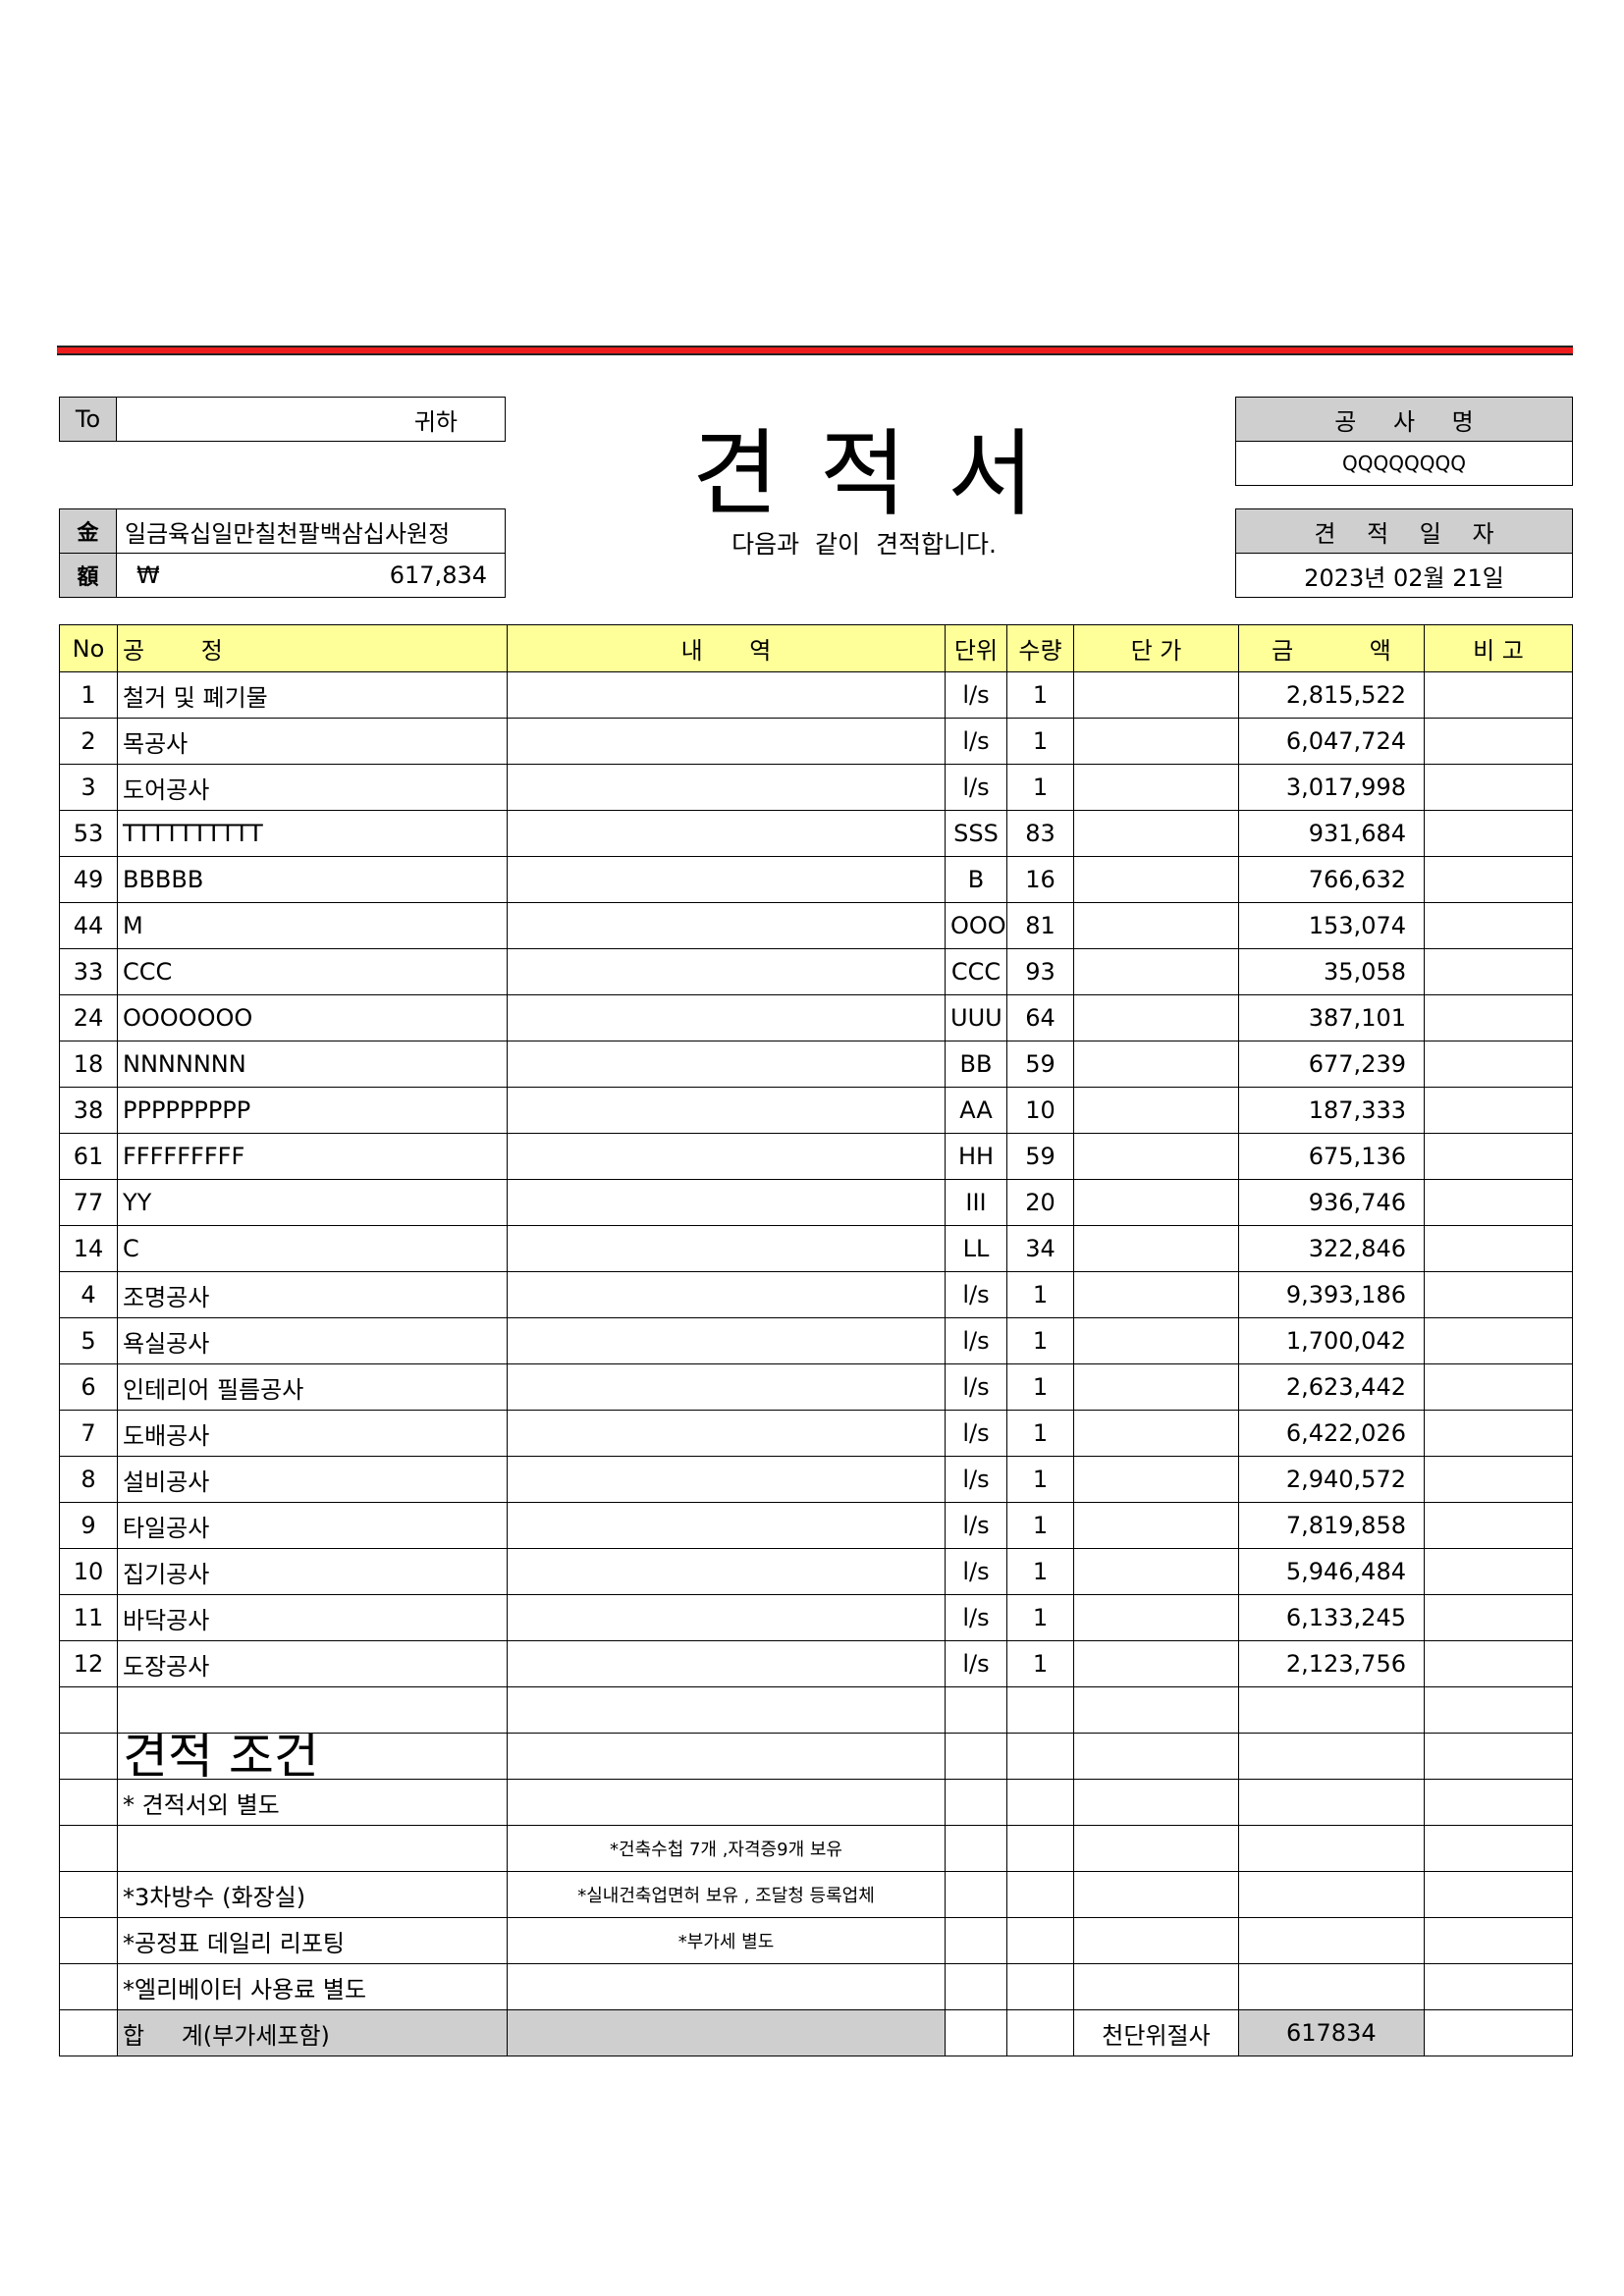 This screenshot has height=2296, width=1624. I want to click on cell-no: 1, so click(88, 695).